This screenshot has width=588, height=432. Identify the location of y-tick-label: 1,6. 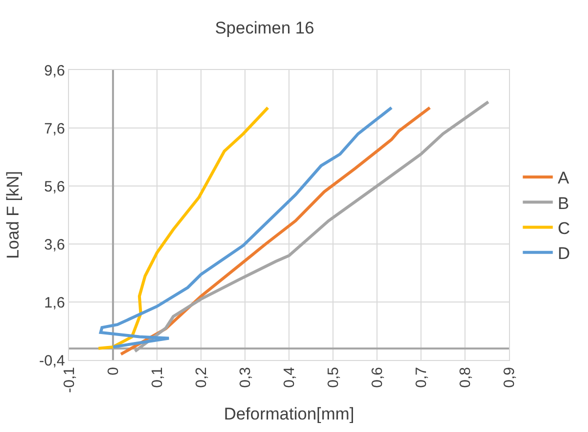
(54, 303).